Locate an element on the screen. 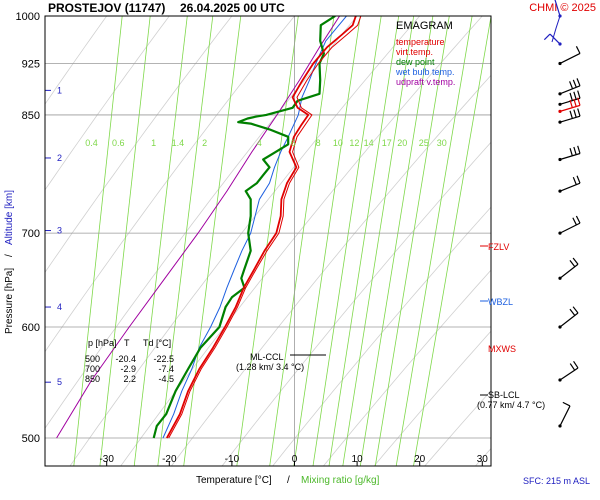 This screenshot has height=500, width=600. y-tick-label: 1000 is located at coordinates (28, 17).